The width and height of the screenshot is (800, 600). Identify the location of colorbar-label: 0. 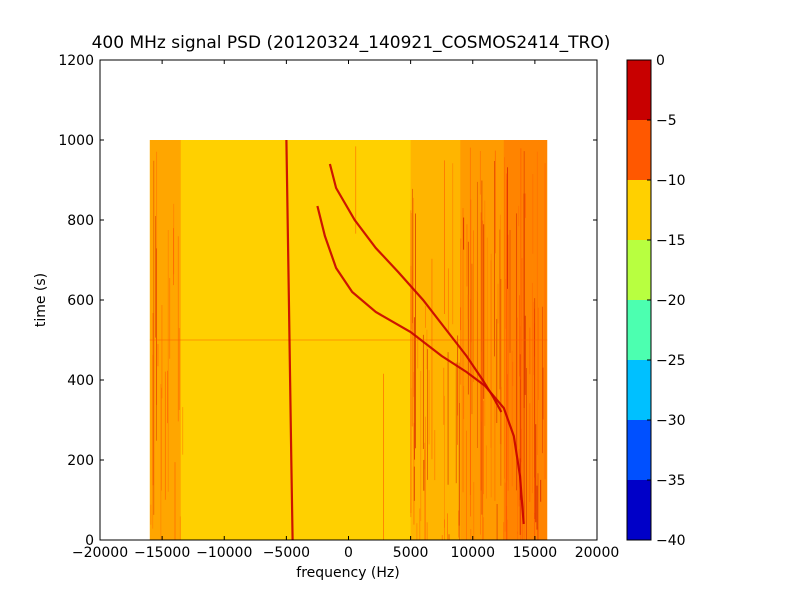
(660, 61).